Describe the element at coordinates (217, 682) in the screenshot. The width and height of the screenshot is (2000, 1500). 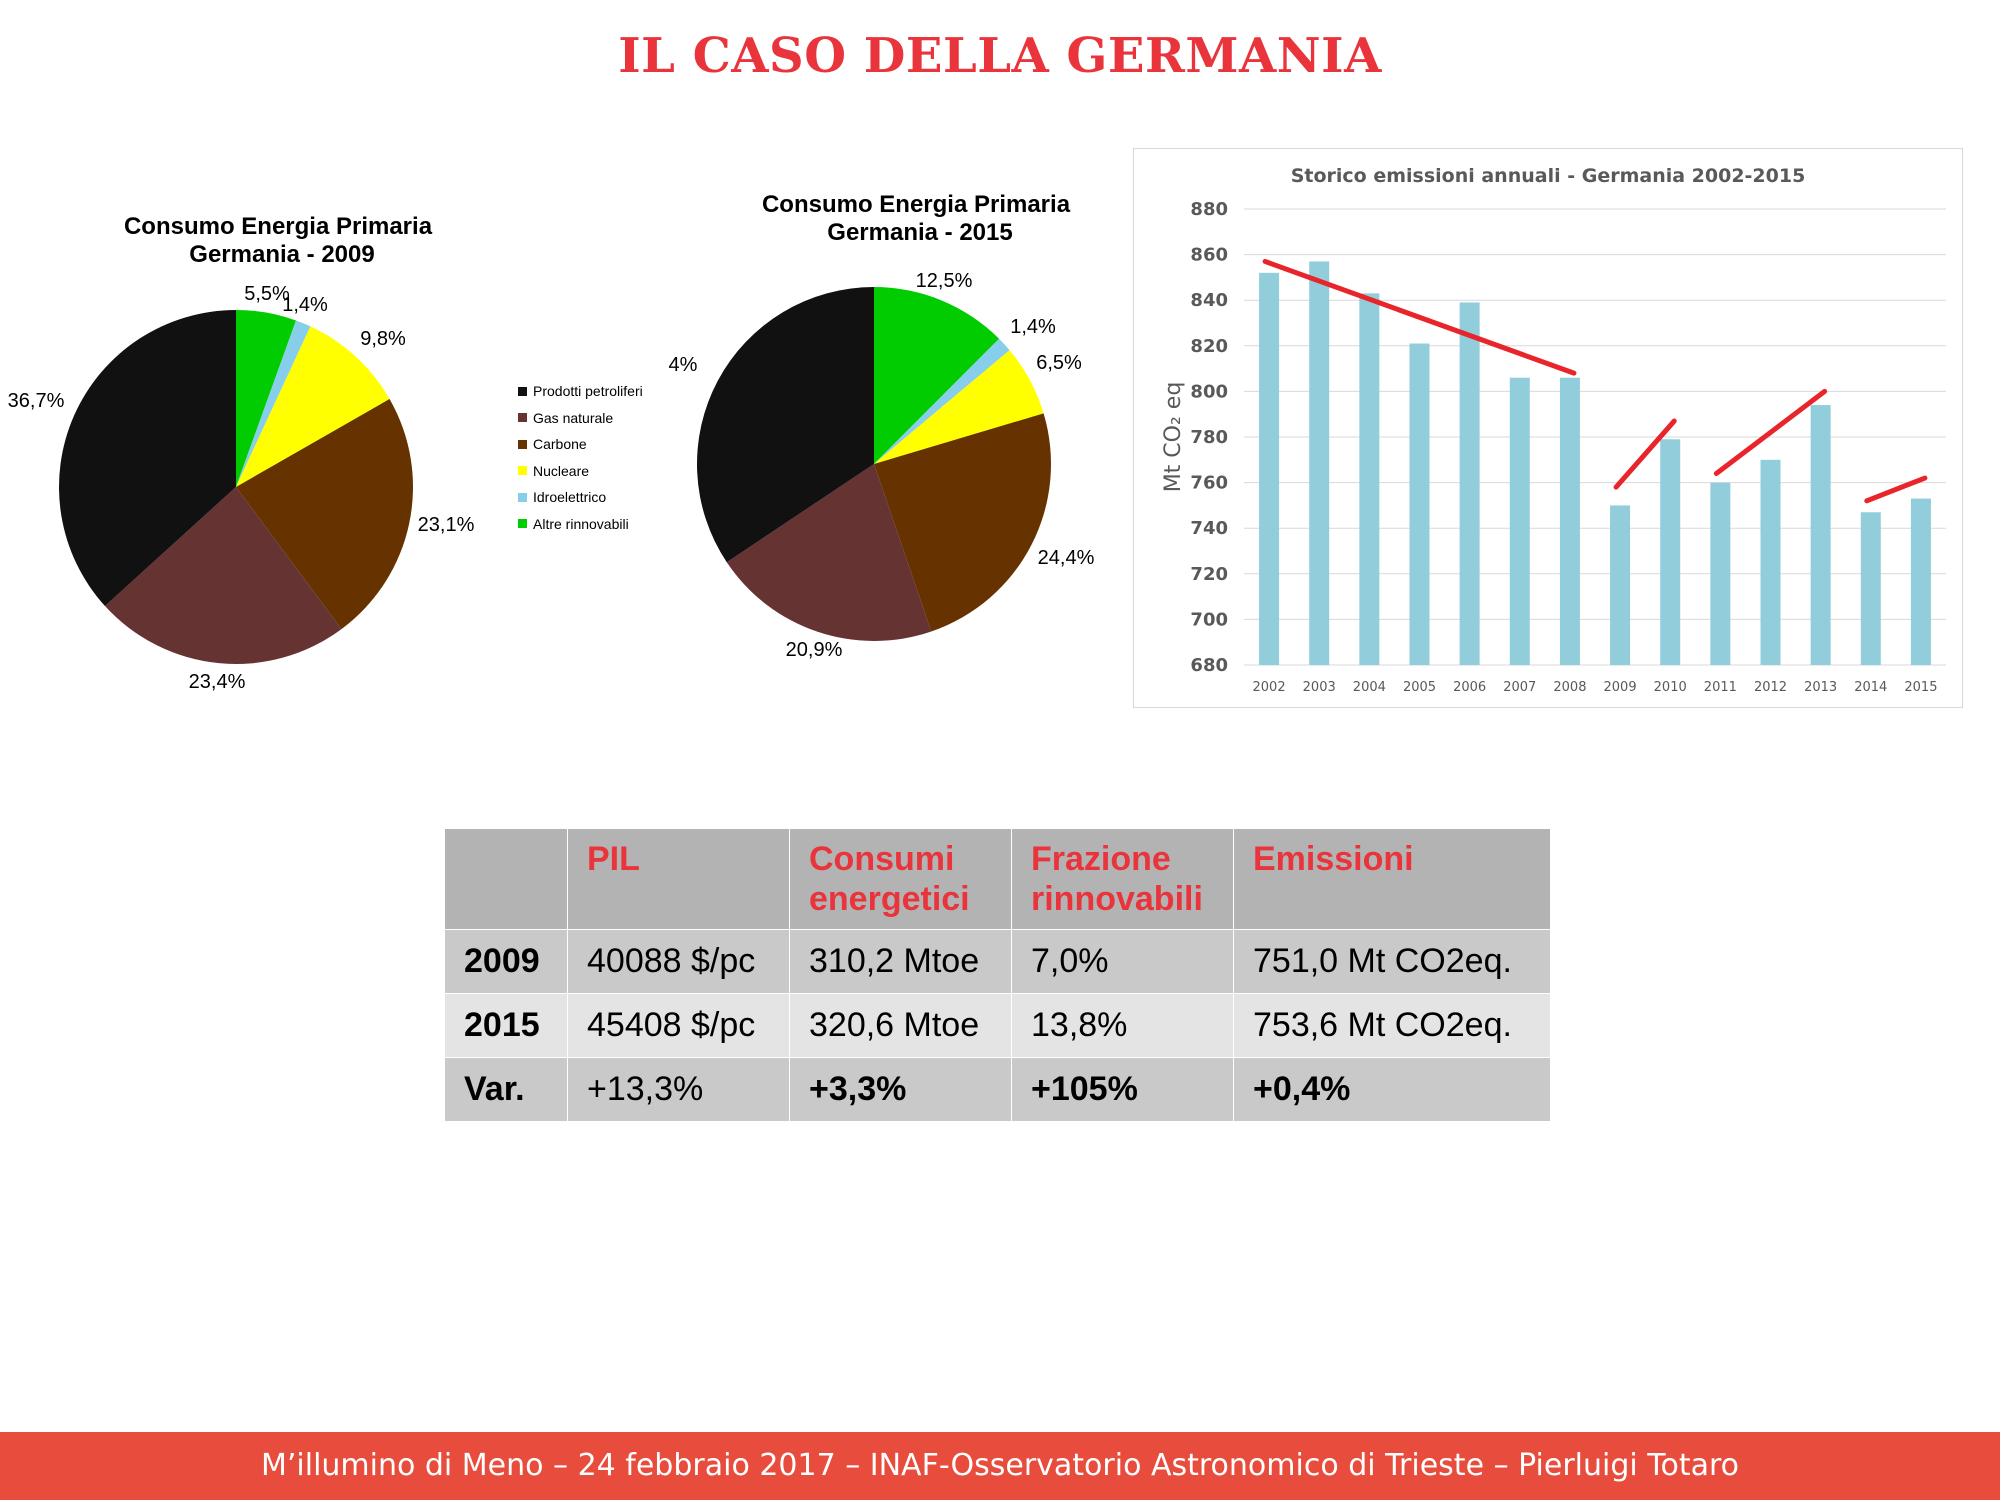
I see `pie-2009-data-label: 23,4%` at that location.